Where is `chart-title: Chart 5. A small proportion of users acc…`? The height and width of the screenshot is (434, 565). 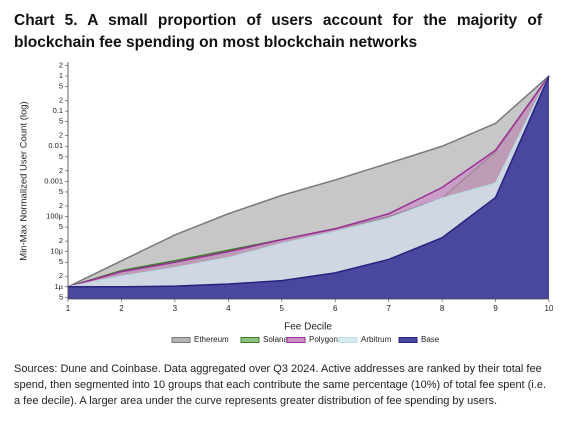
chart-title: Chart 5. A small proportion of users acc… is located at coordinates (278, 31).